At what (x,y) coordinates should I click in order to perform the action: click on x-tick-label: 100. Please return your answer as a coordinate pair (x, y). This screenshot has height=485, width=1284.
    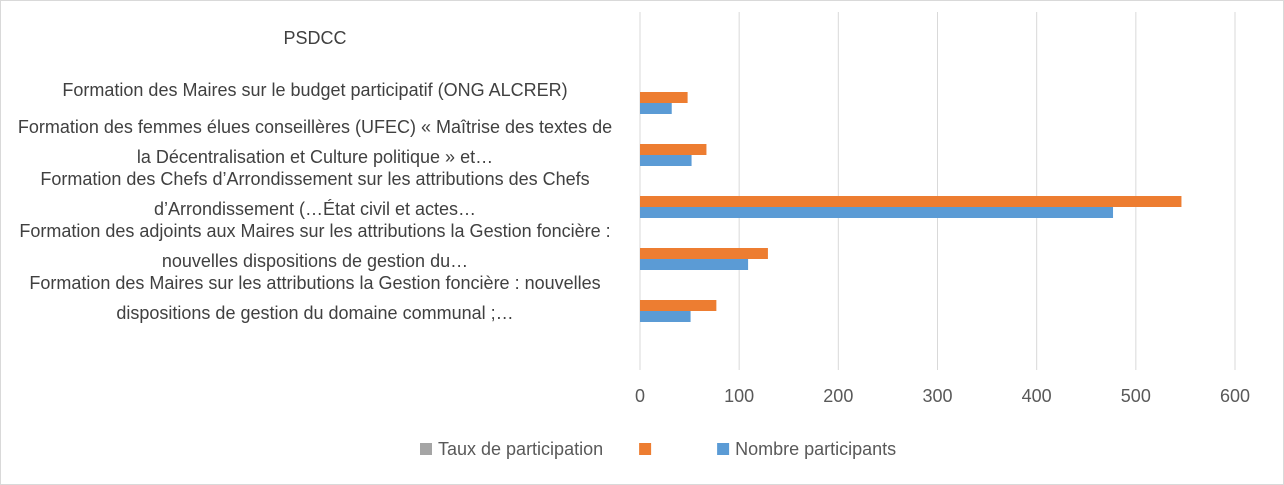
    Looking at the image, I should click on (739, 396).